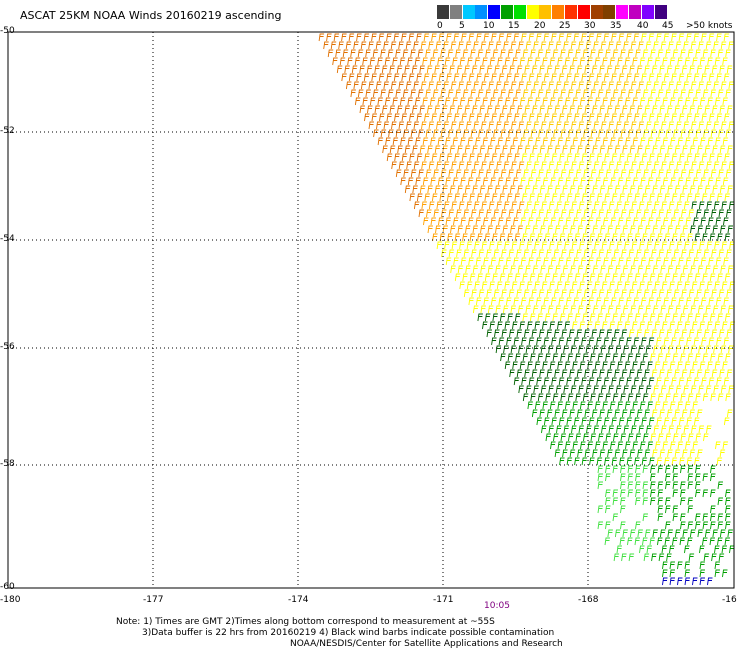  Describe the element at coordinates (489, 26) in the screenshot. I see `colorbar-label: 10` at that location.